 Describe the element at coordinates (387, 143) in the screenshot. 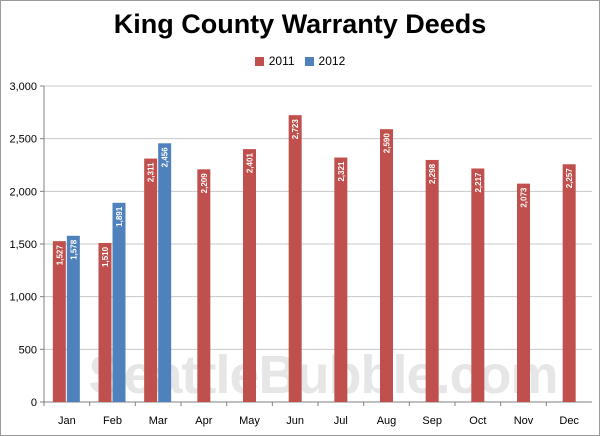

I see `data-label-2011: 2,590` at that location.